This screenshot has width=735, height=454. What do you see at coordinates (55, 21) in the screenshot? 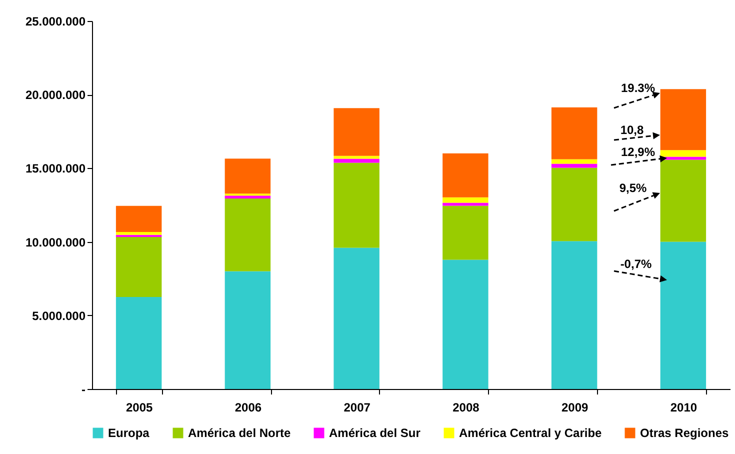
I see `y-tick-label: 25.000.000` at bounding box center [55, 21].